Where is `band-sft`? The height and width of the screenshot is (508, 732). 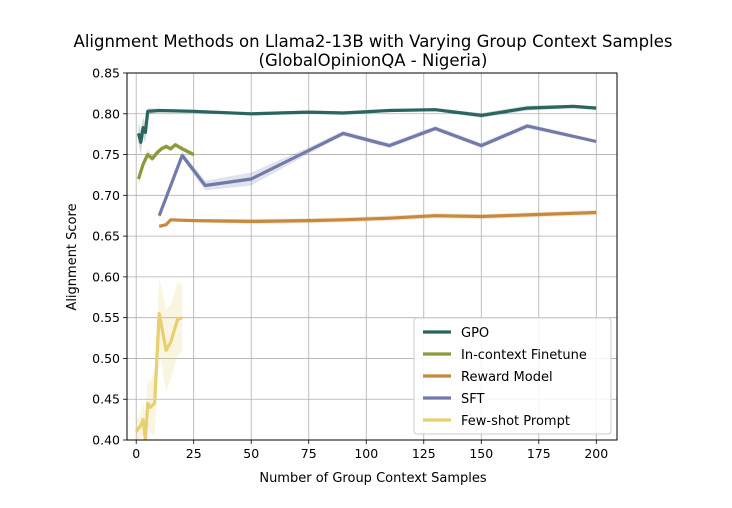
band-sft is located at coordinates (377, 171).